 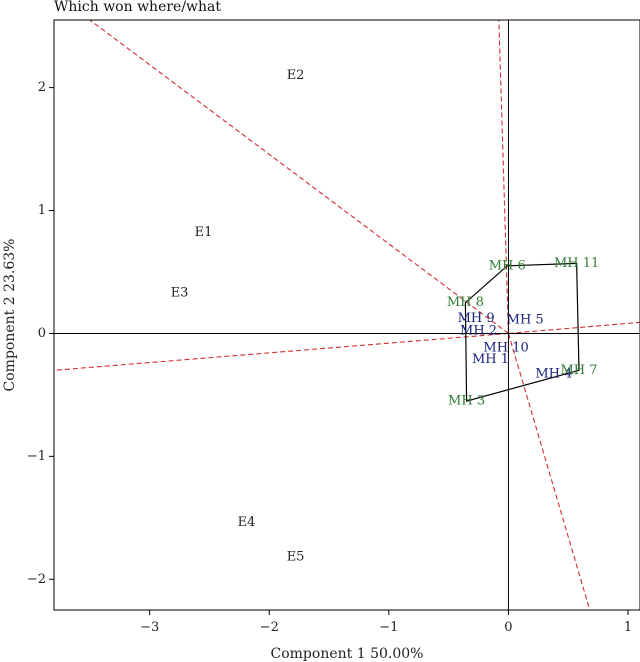 I want to click on y-tick-label: 1, so click(x=42, y=210).